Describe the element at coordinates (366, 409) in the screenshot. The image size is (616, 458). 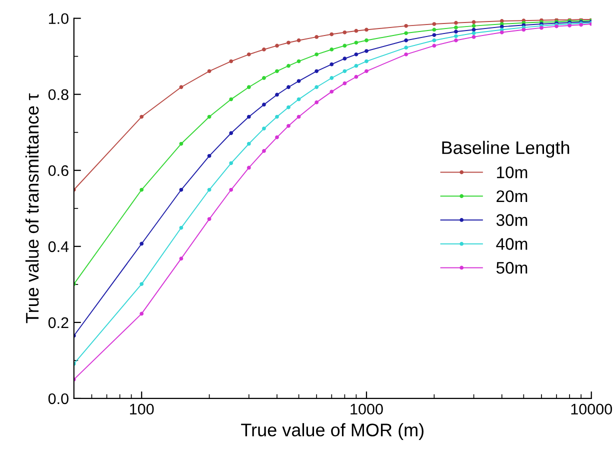
I see `x-tick-label: 1000` at that location.